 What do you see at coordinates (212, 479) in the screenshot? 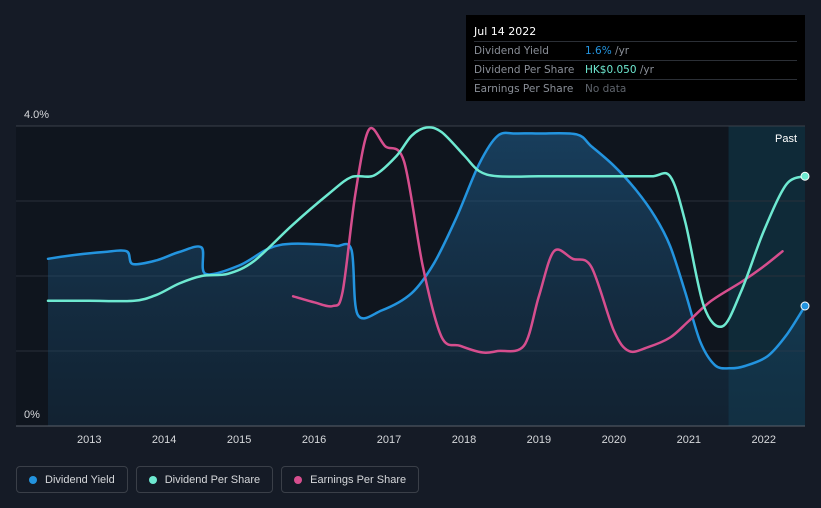
I see `legend-label: Dividend Per Share` at bounding box center [212, 479].